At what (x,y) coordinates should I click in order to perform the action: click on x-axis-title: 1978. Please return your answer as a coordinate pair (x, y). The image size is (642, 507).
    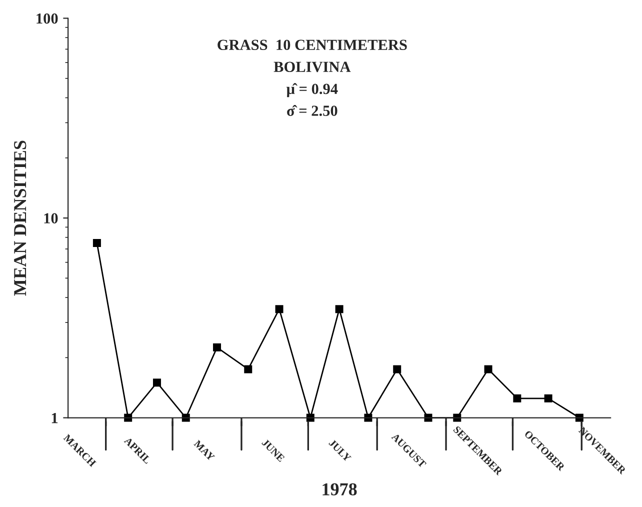
    Looking at the image, I should click on (339, 489).